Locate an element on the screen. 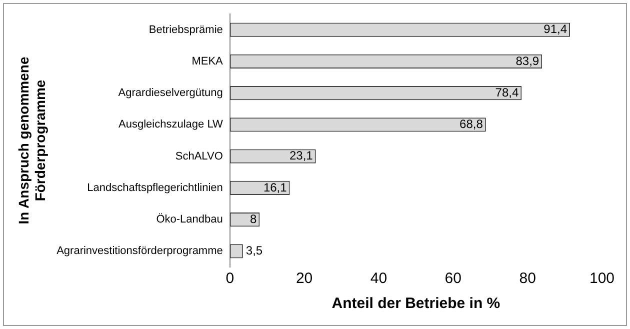  y-tick-label: MEKA is located at coordinates (208, 61).